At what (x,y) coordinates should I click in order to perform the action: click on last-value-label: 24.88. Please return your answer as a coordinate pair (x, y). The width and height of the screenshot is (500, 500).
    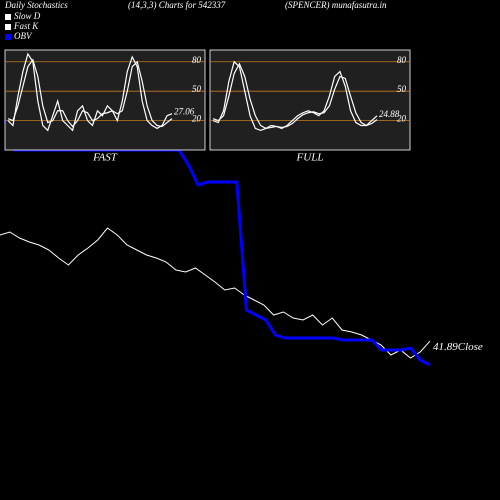
    Looking at the image, I should click on (389, 114).